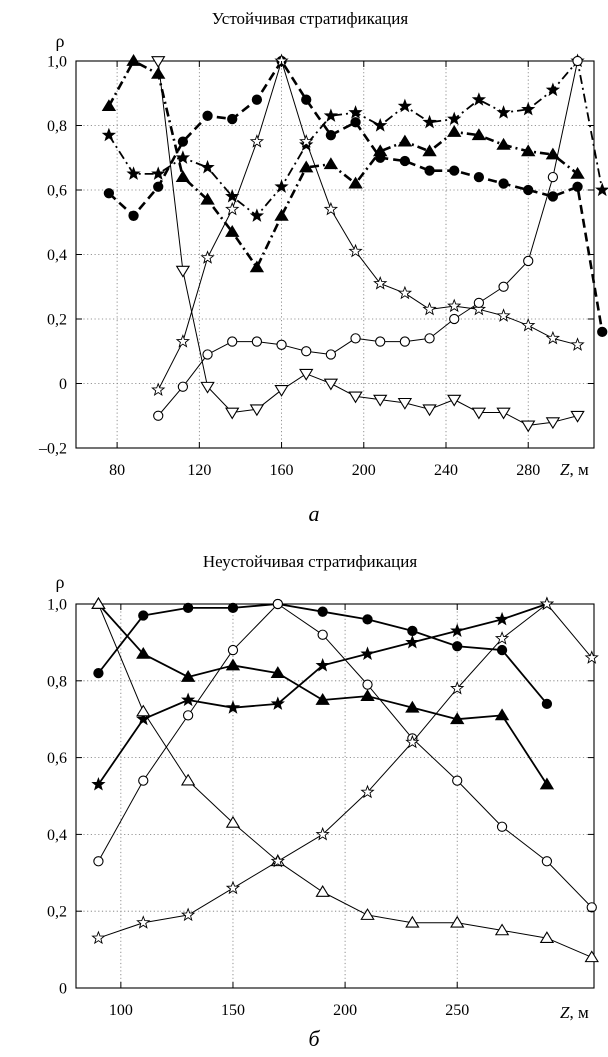 The width and height of the screenshot is (608, 1057). Describe the element at coordinates (57, 758) in the screenshot. I see `y-tick-label: 0,6` at that location.